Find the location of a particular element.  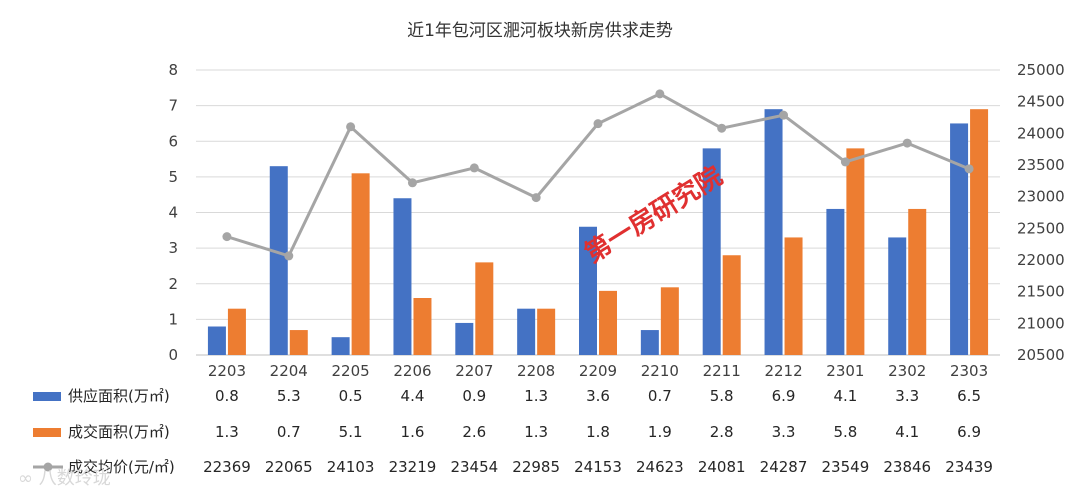

supply-value-label: 0.9 is located at coordinates (474, 396).